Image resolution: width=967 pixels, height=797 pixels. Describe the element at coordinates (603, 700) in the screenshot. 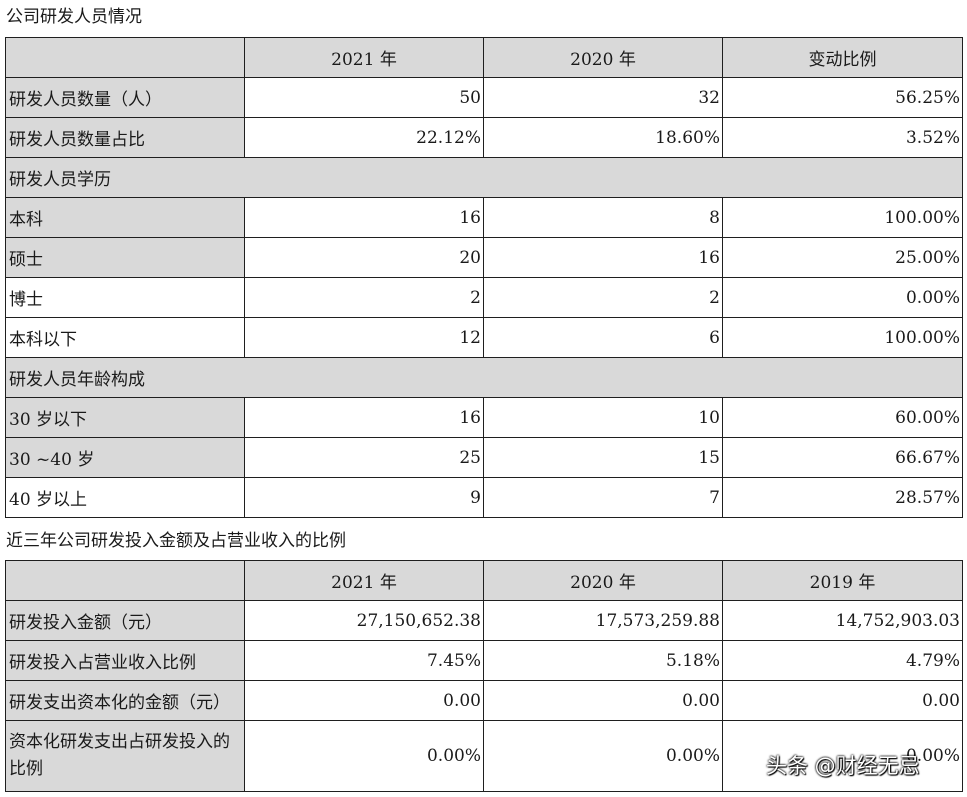

I see `cell-2020: 0.00` at that location.